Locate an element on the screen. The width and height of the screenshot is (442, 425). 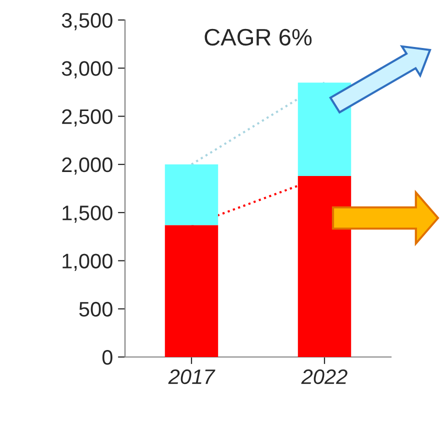
x-tick-label: 2017 is located at coordinates (192, 376).